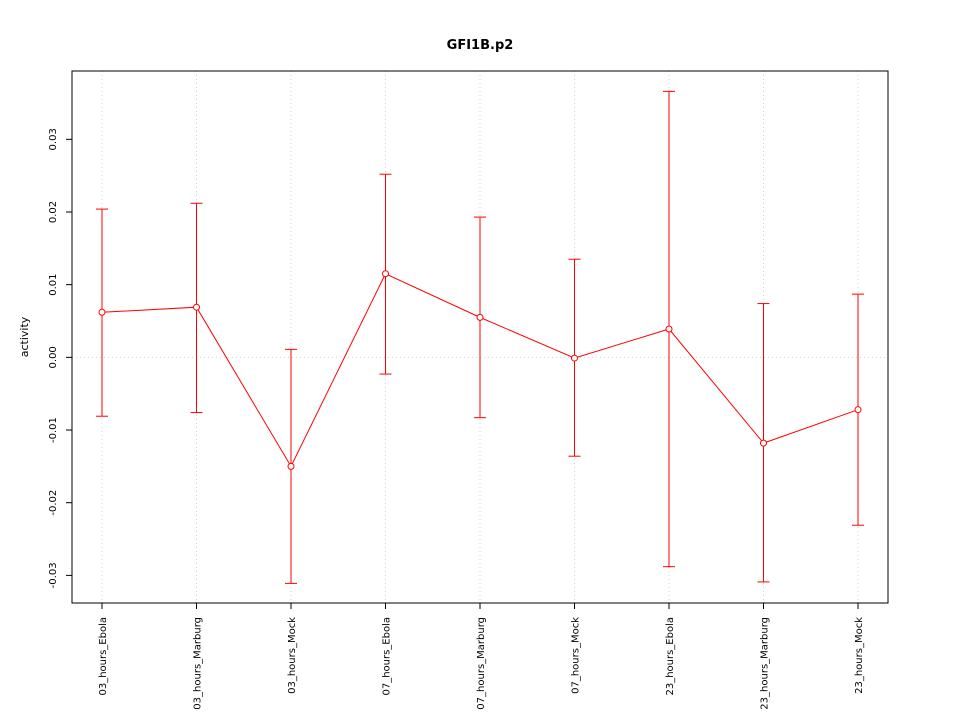 This screenshot has height=720, width=960. Describe the element at coordinates (576, 655) in the screenshot. I see `x-tick-label: 07_hours_Mock` at that location.